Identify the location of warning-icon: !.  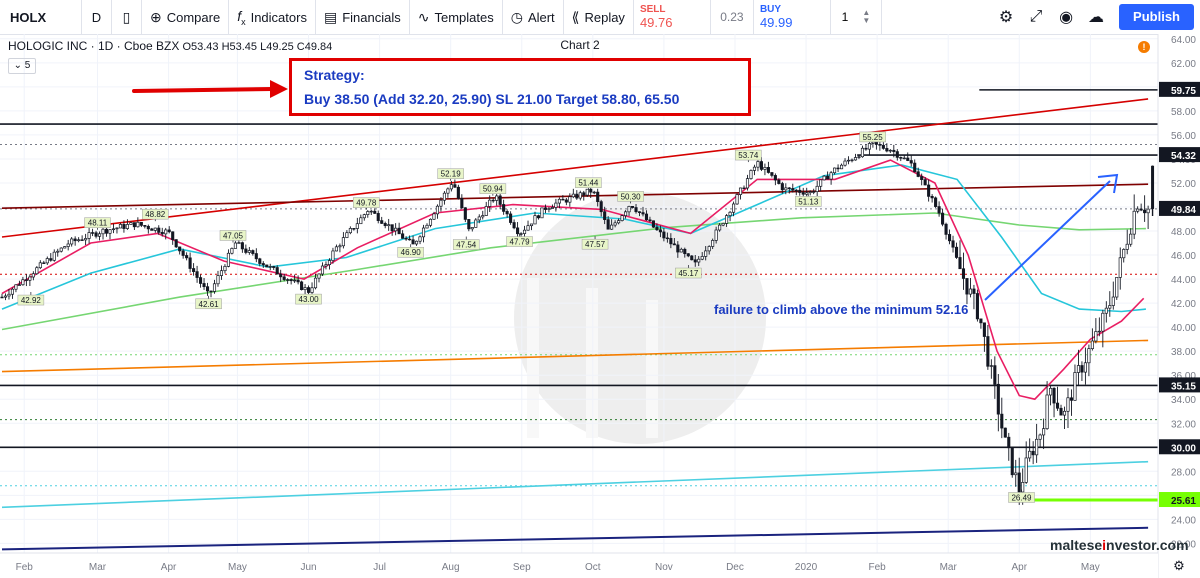
(1144, 47).